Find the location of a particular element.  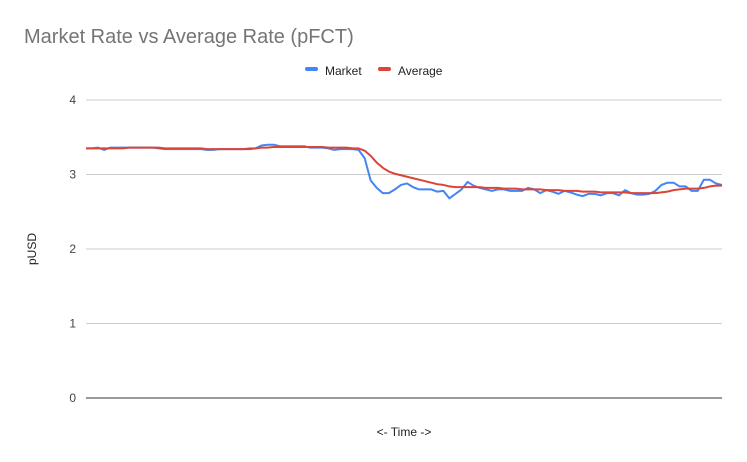

legend-item-average: Average is located at coordinates (410, 71).